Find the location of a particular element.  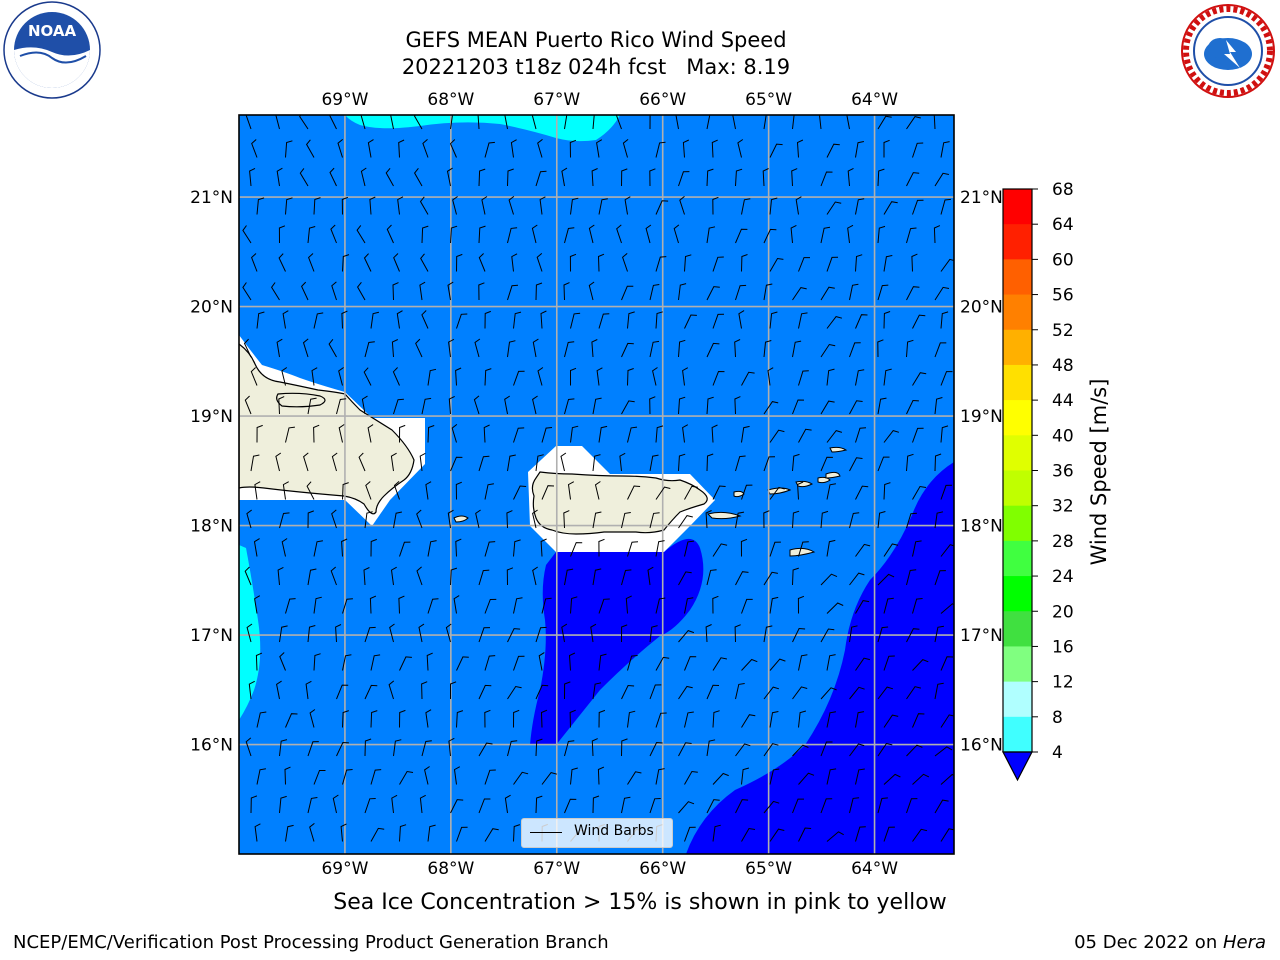

wind-field-lt4-south-pr is located at coordinates (617, 641).